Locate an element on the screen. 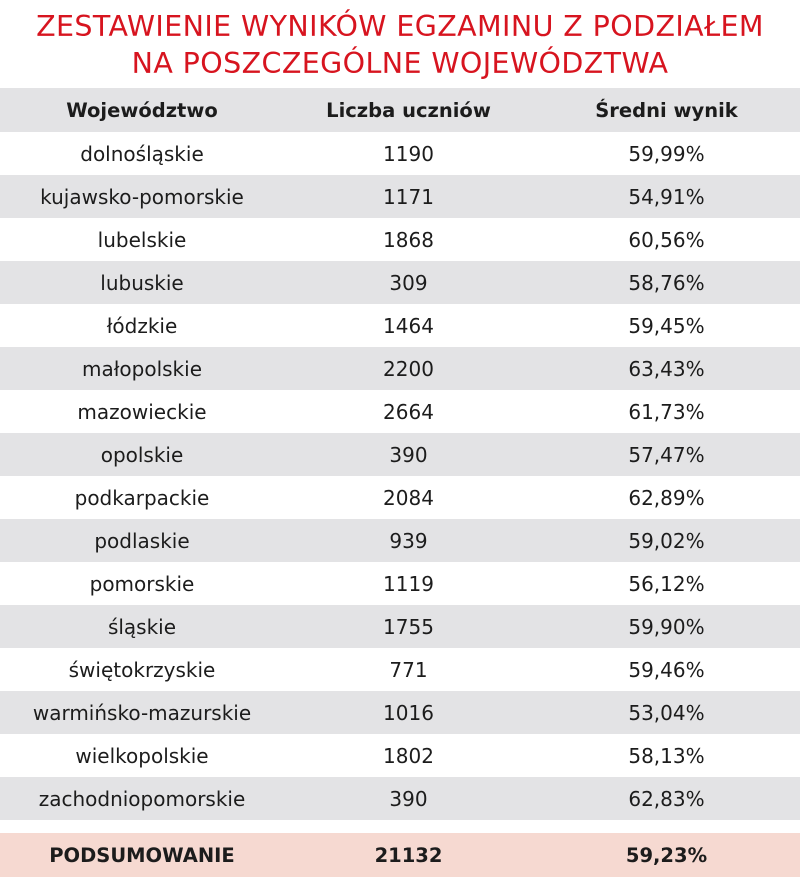 This screenshot has width=800, height=880. cell-average-score: 59,46% is located at coordinates (666, 669).